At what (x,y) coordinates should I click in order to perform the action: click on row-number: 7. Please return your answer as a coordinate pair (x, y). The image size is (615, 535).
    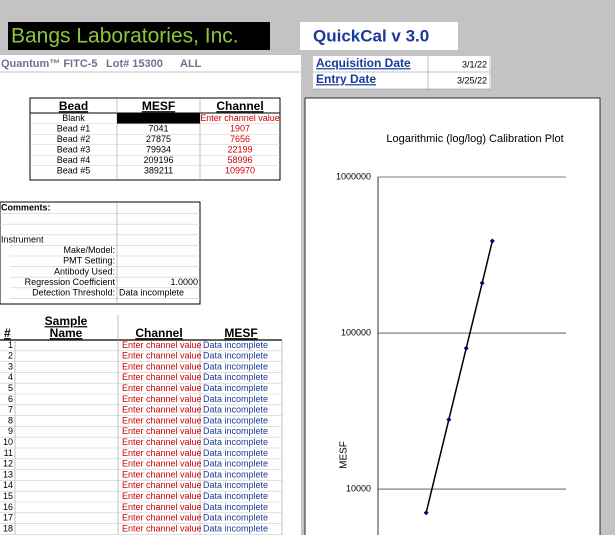
    Looking at the image, I should click on (10, 410).